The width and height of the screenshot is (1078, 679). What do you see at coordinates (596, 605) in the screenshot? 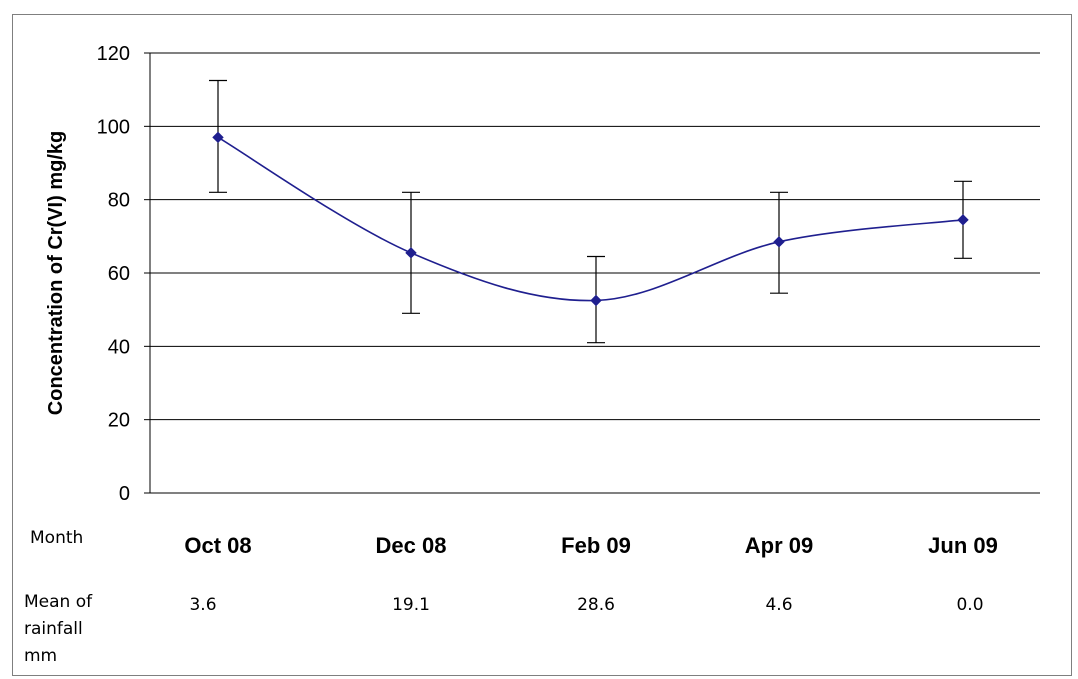
I see `rainfall-value: 28.6` at bounding box center [596, 605].